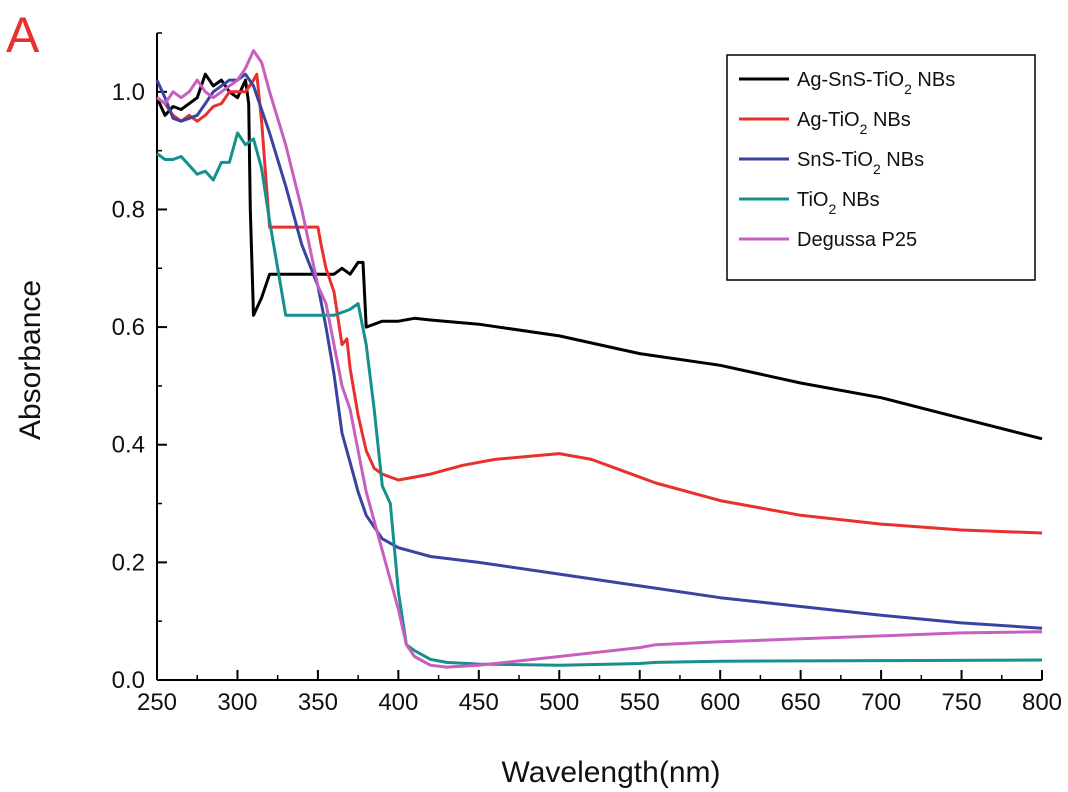 The image size is (1068, 792). Describe the element at coordinates (128, 680) in the screenshot. I see `y-tick-label: 0.0` at that location.